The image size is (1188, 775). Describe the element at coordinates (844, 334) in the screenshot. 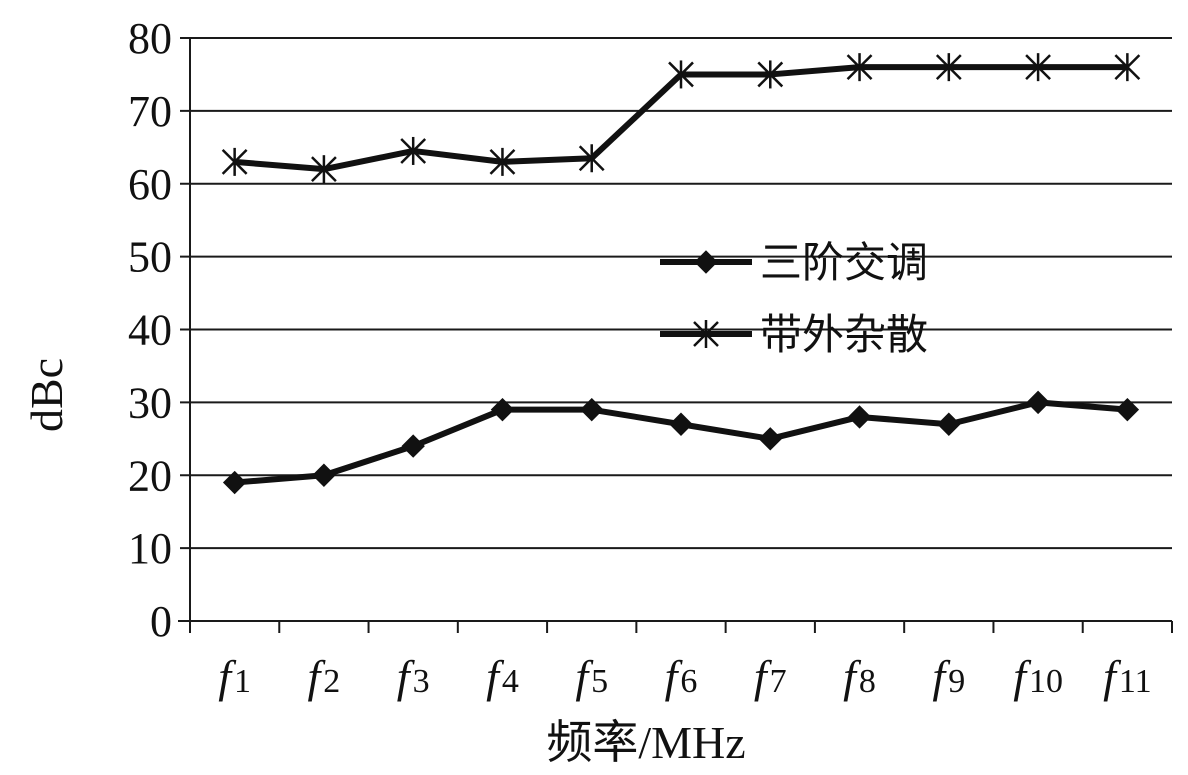

I see `legend-label: 带外杂散` at that location.